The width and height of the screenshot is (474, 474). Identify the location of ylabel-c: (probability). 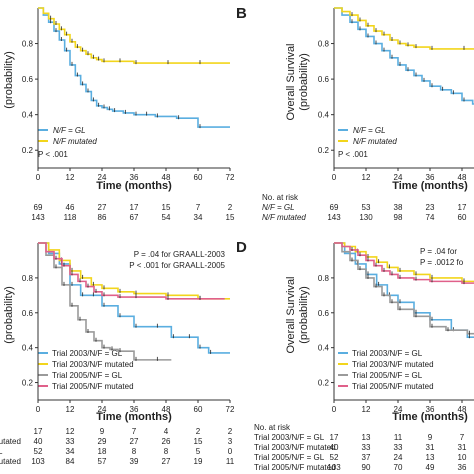
(9, 314).